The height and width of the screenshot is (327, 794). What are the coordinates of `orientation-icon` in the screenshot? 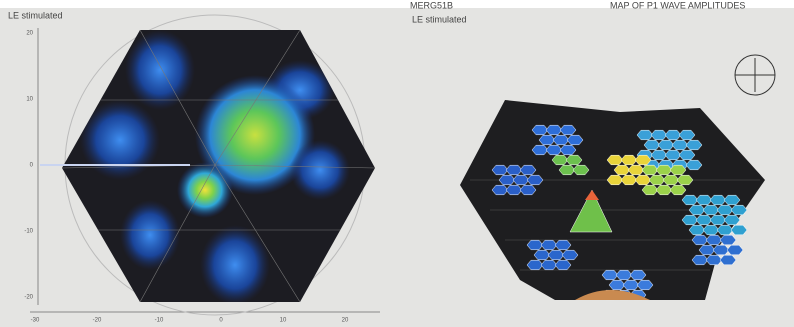 It's located at (755, 75).